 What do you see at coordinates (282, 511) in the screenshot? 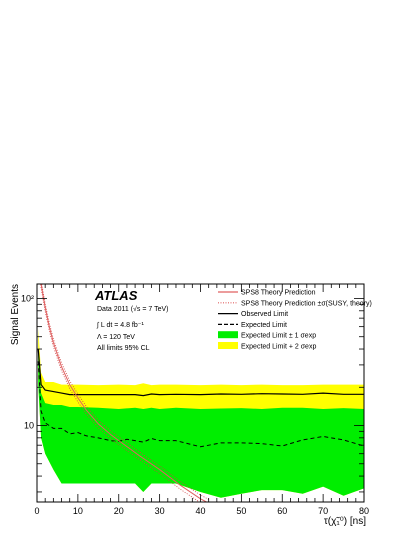
I see `x-tick-label: 60` at bounding box center [282, 511].